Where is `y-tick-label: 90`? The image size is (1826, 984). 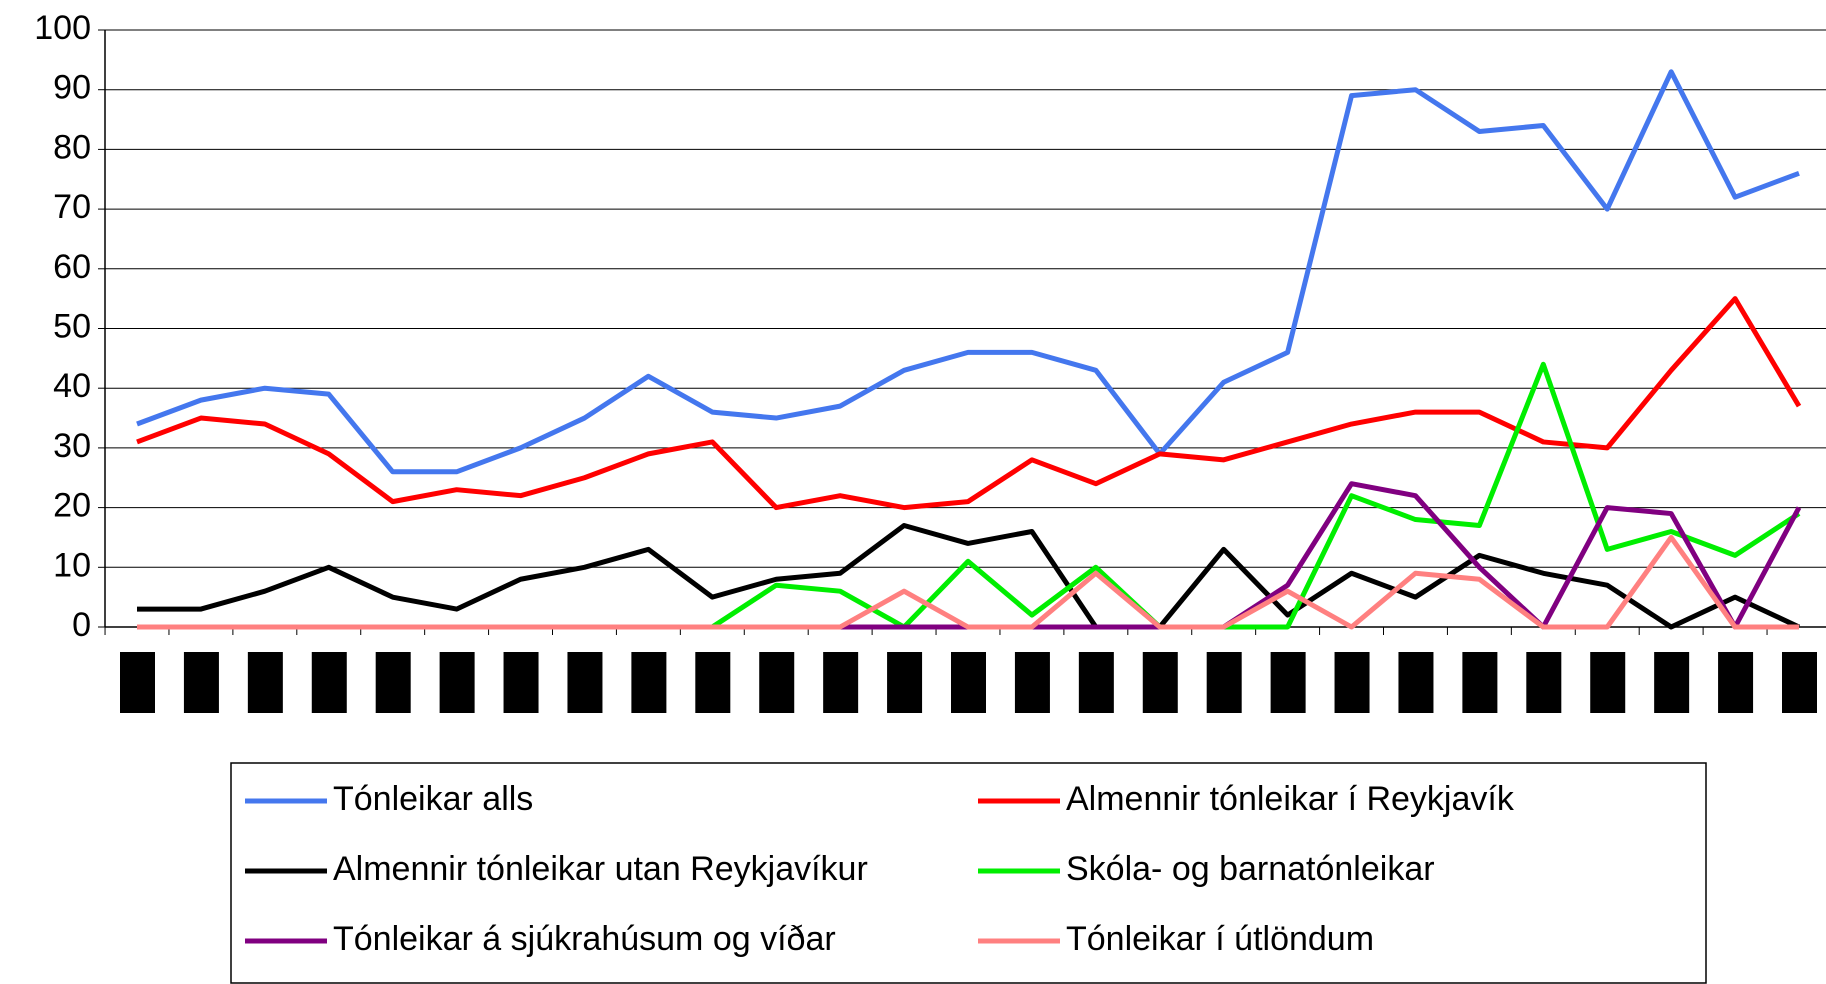 y-tick-label: 90 is located at coordinates (72, 88).